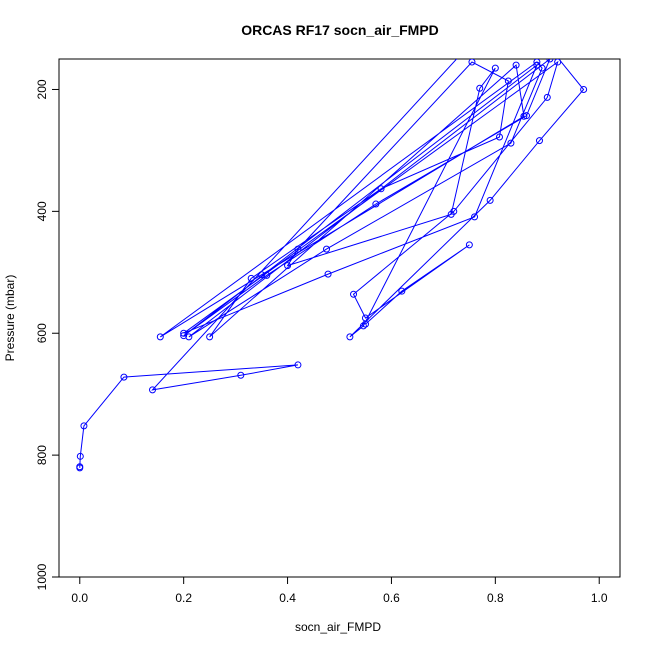 The width and height of the screenshot is (650, 650). What do you see at coordinates (10, 318) in the screenshot?
I see `y-axis-label: Pressure (mbar)` at bounding box center [10, 318].